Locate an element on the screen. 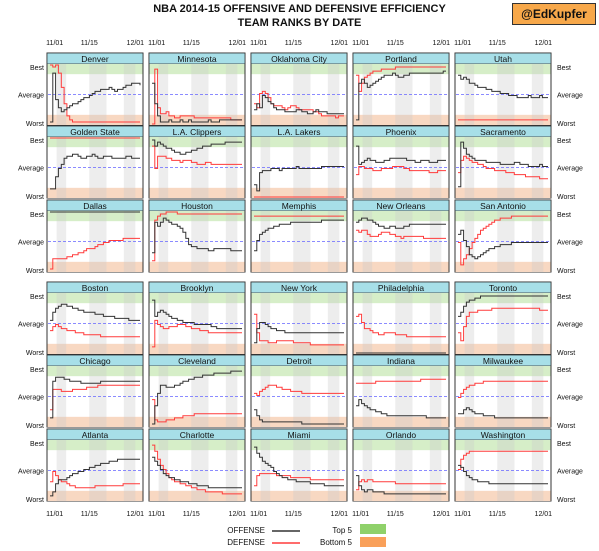  team-name: Chicago is located at coordinates (94, 361).